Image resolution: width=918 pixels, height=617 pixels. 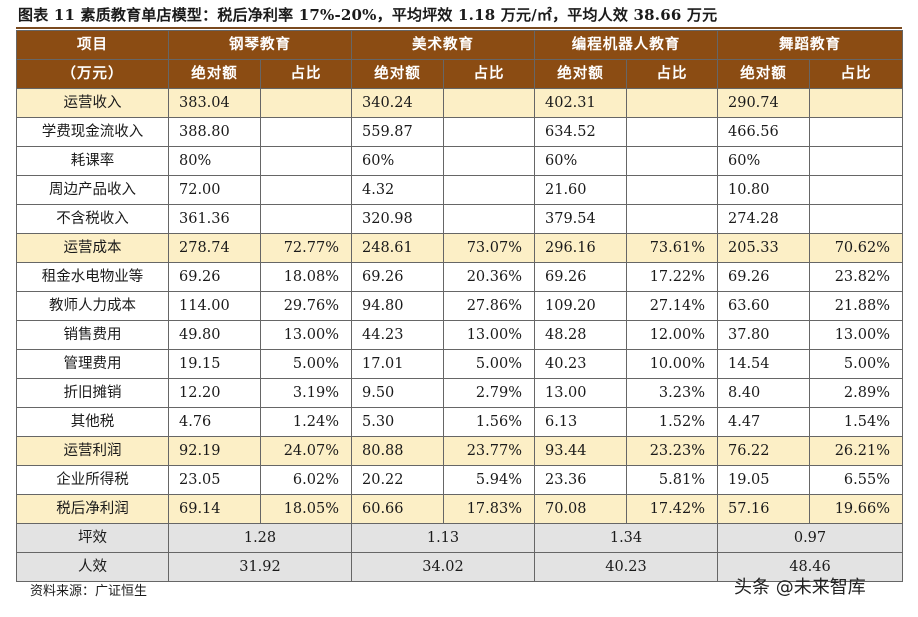 What do you see at coordinates (856, 306) in the screenshot?
I see `pct-value-cell: 21.88%` at bounding box center [856, 306].